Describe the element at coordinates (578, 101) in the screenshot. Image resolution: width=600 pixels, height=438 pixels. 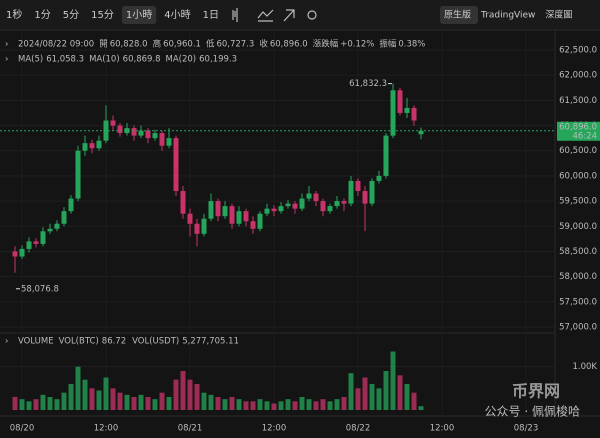
I see `y-tick-label: 61,500.0` at that location.